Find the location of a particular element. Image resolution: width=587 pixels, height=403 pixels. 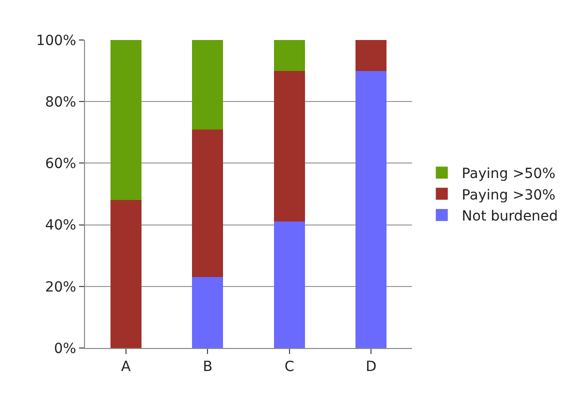

legend-label: Not burdened is located at coordinates (510, 216).